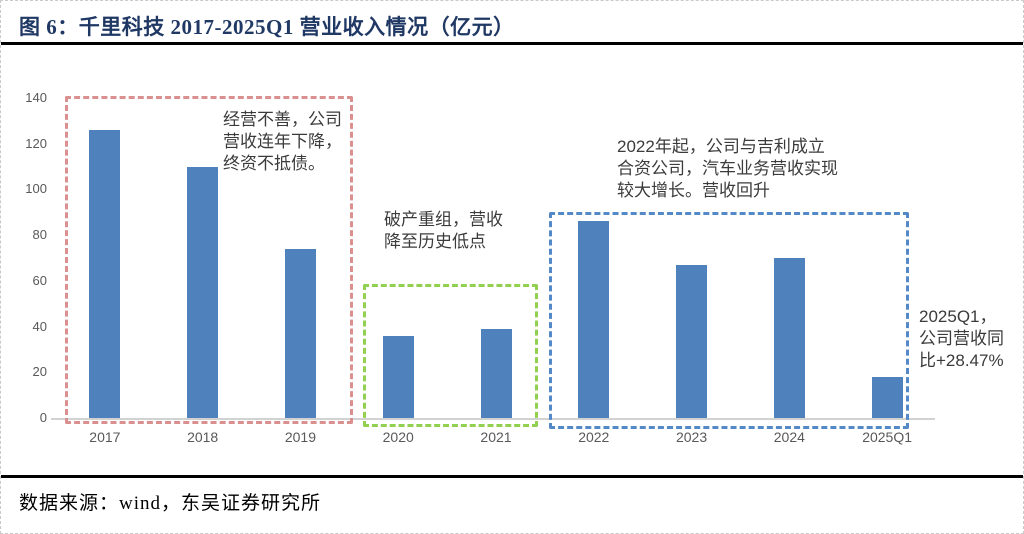  Describe the element at coordinates (36, 189) in the screenshot. I see `y-tick-label-100: 100` at that location.